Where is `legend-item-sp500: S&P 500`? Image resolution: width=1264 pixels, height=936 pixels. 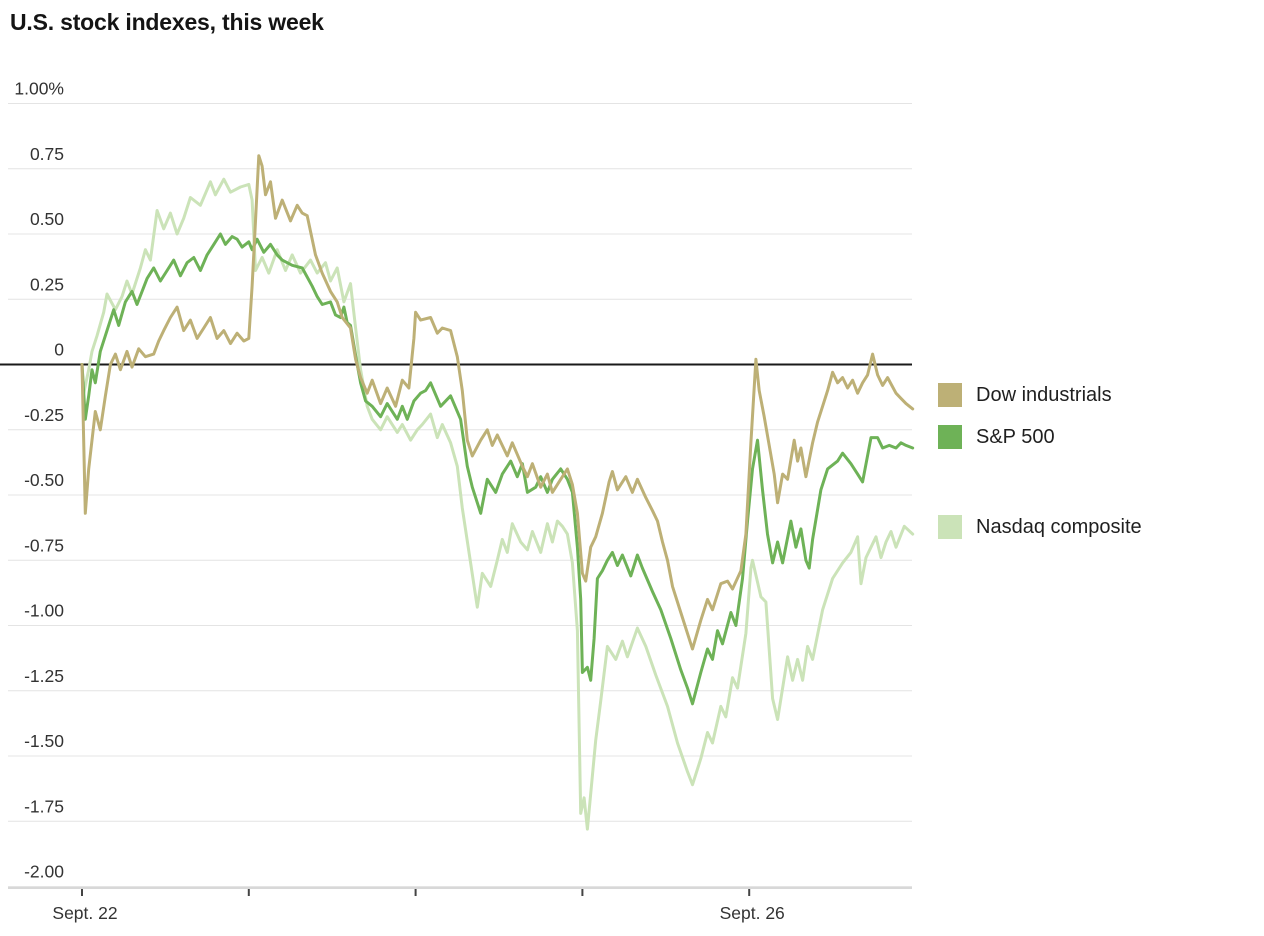 legend-item-sp500: S&P 500 is located at coordinates (996, 437).